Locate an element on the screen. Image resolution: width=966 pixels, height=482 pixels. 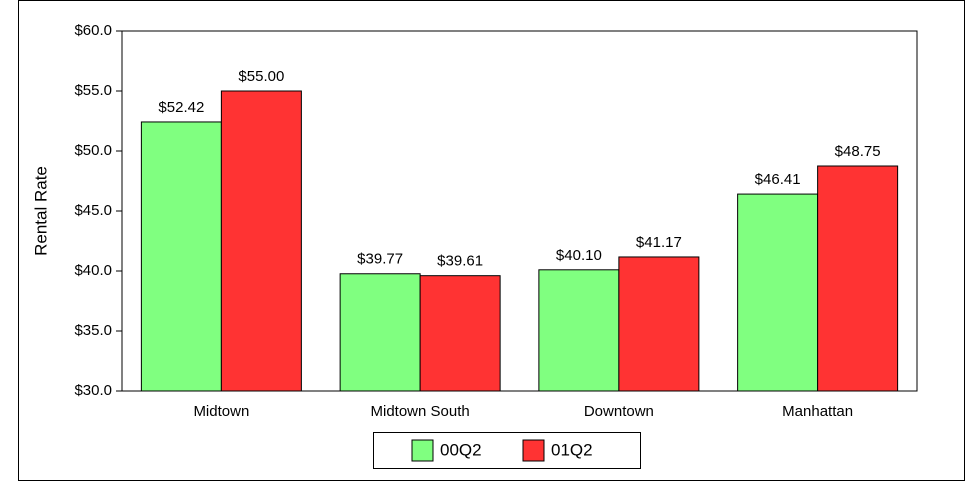
legend-label: 01Q2 is located at coordinates (572, 449).